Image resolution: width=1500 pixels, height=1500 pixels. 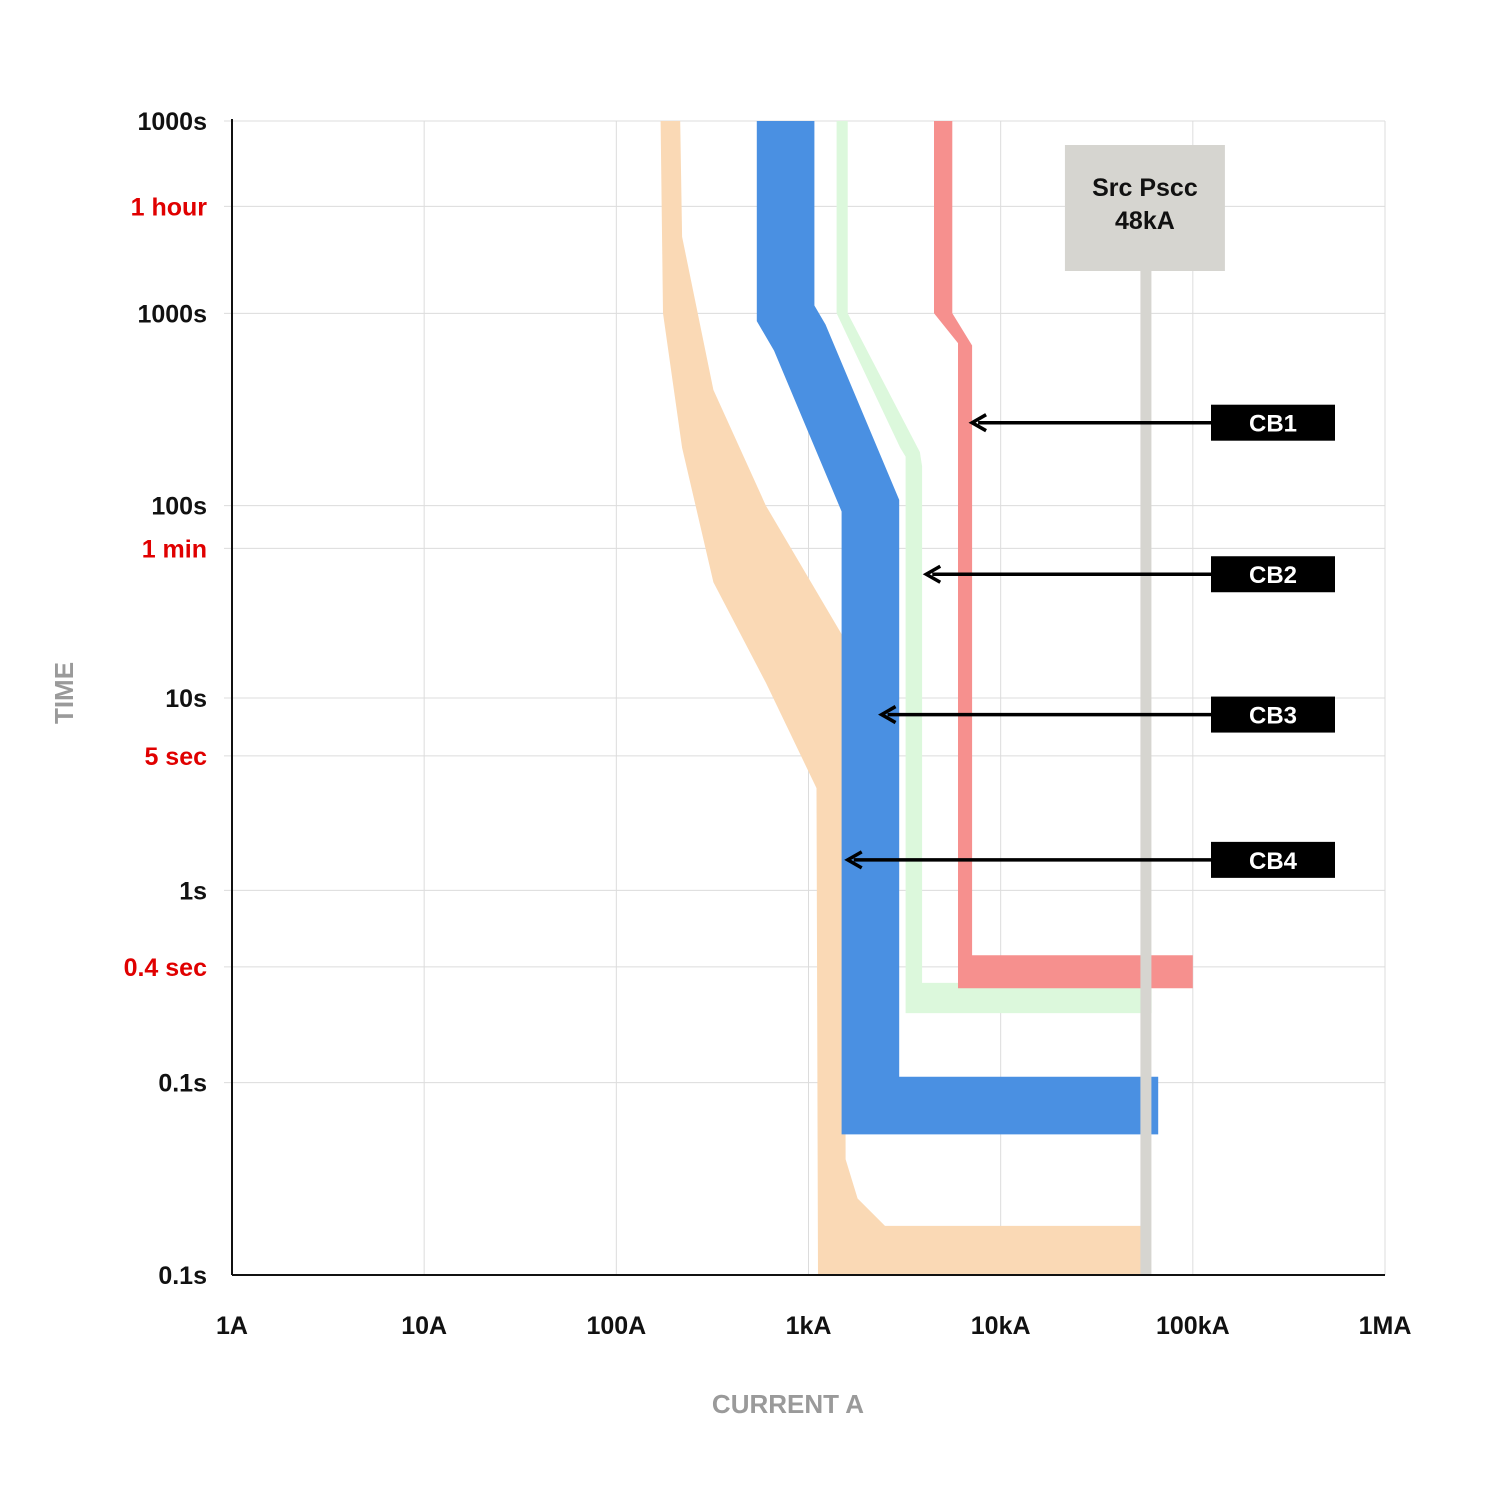 What do you see at coordinates (809, 1326) in the screenshot?
I see `x-tick-label: 1kA` at bounding box center [809, 1326].